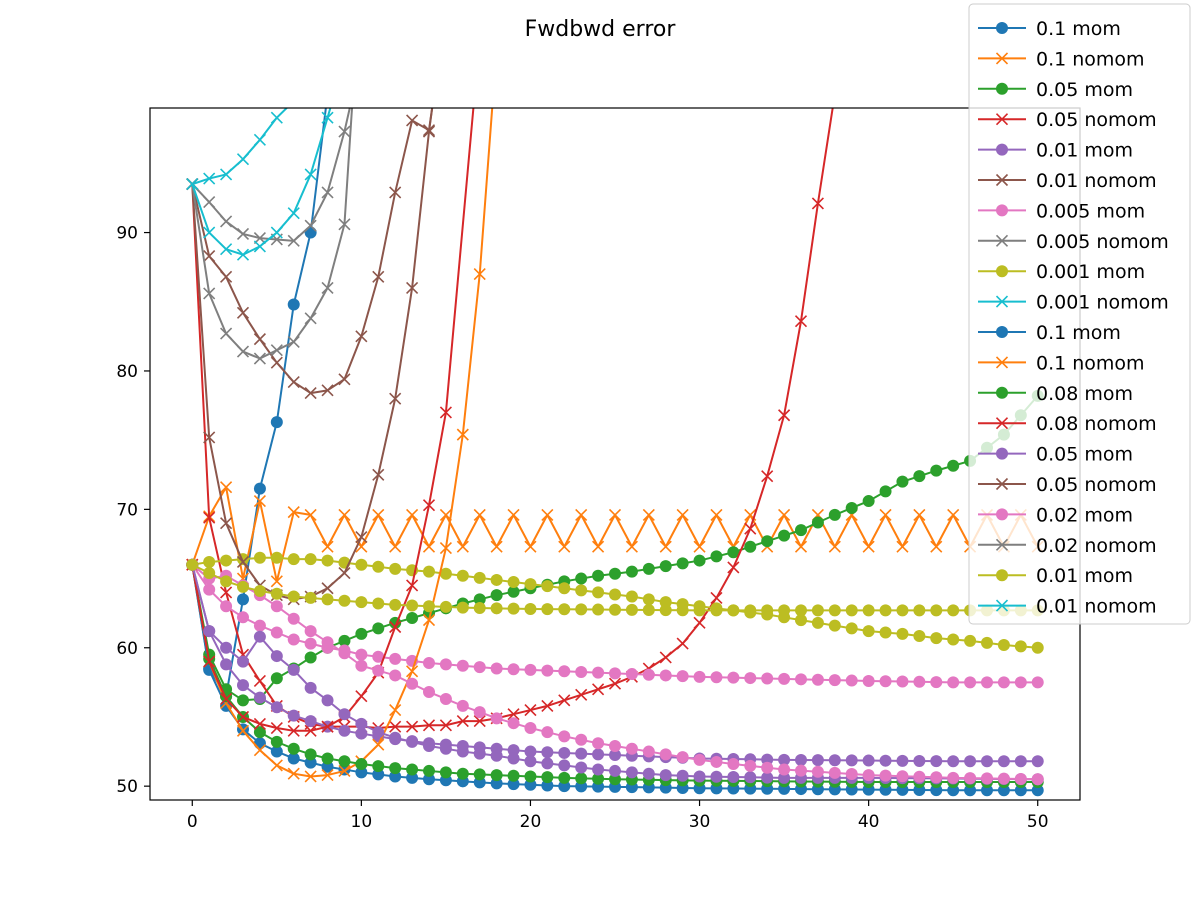  What do you see at coordinates (1067, 607) in the screenshot?
I see `legend-entry: 0.01 nomom` at bounding box center [1067, 607].